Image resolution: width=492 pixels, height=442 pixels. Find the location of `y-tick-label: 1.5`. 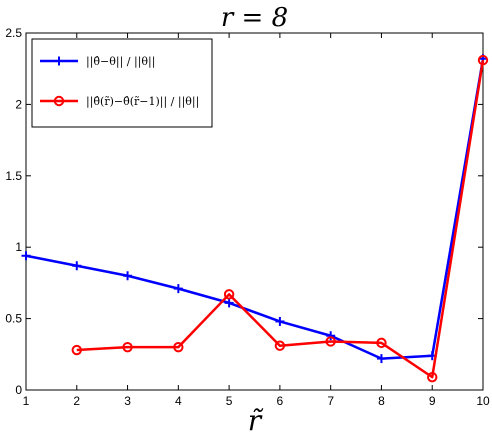

y-tick-label: 1.5 is located at coordinates (13, 176).